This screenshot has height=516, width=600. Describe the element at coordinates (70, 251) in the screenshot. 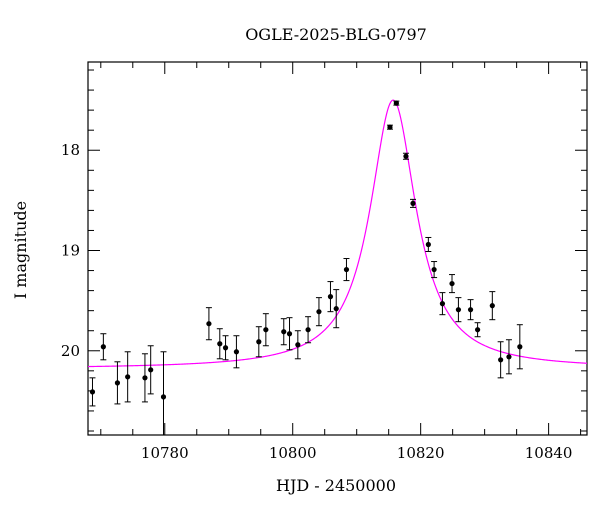

I see `y-tick-label: 19` at that location.